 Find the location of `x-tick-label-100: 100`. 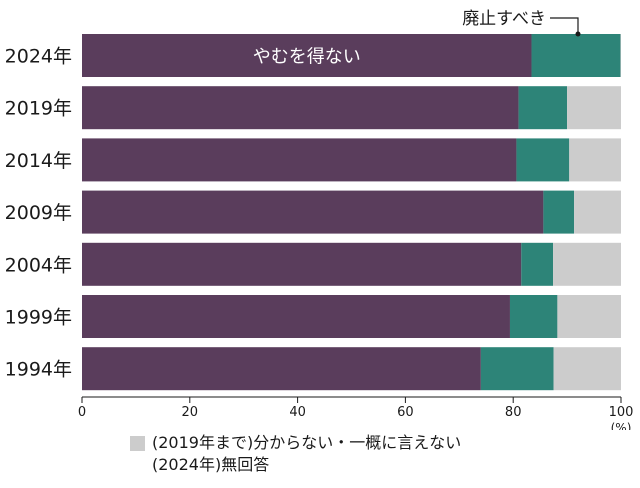

x-tick-label-100: 100 is located at coordinates (621, 412).